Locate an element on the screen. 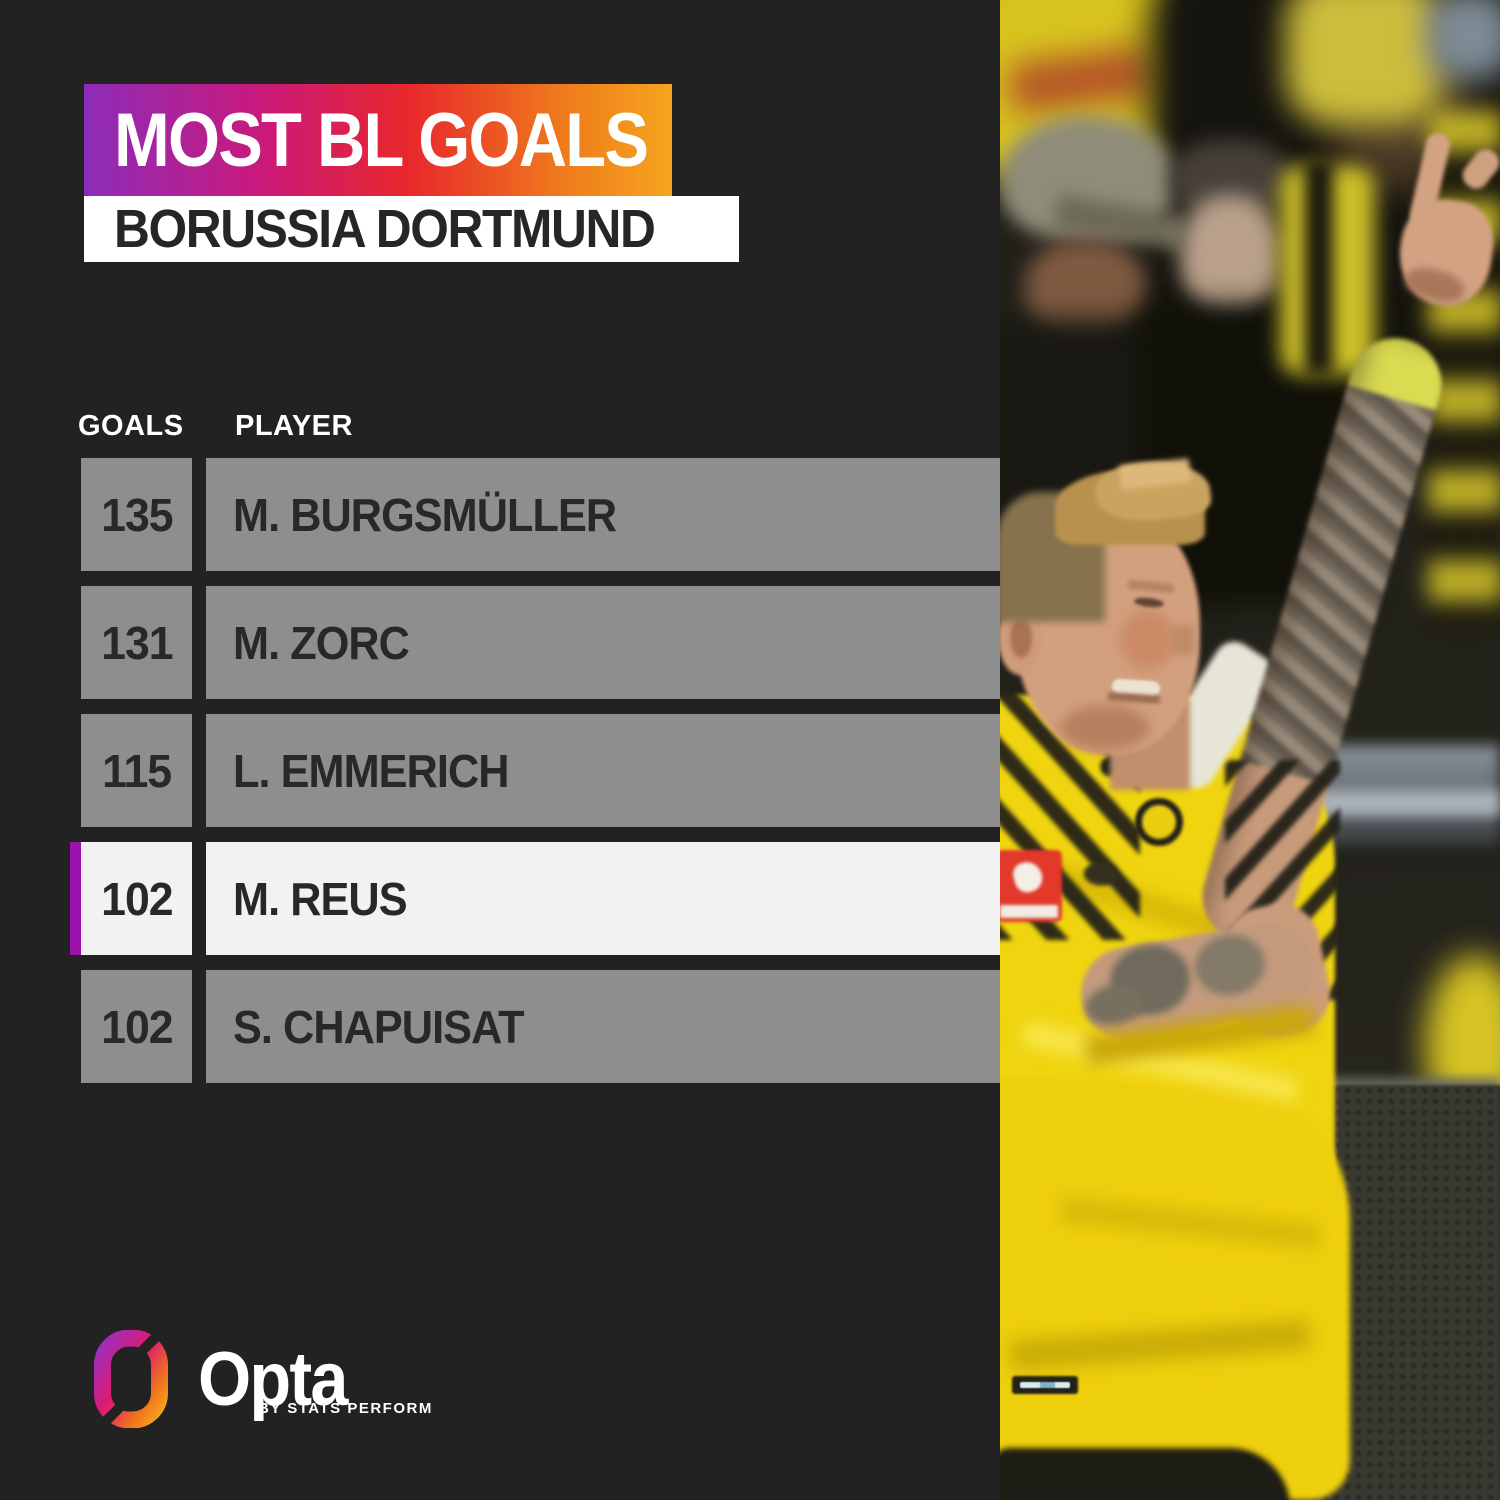  goals-cell: 131 is located at coordinates (136, 642).